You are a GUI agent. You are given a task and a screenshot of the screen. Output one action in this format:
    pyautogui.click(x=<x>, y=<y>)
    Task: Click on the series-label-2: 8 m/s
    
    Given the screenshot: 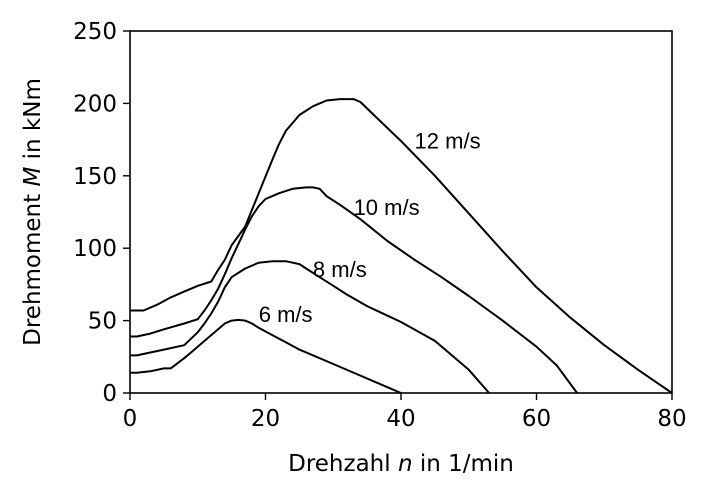 What is the action you would take?
    pyautogui.click(x=340, y=269)
    